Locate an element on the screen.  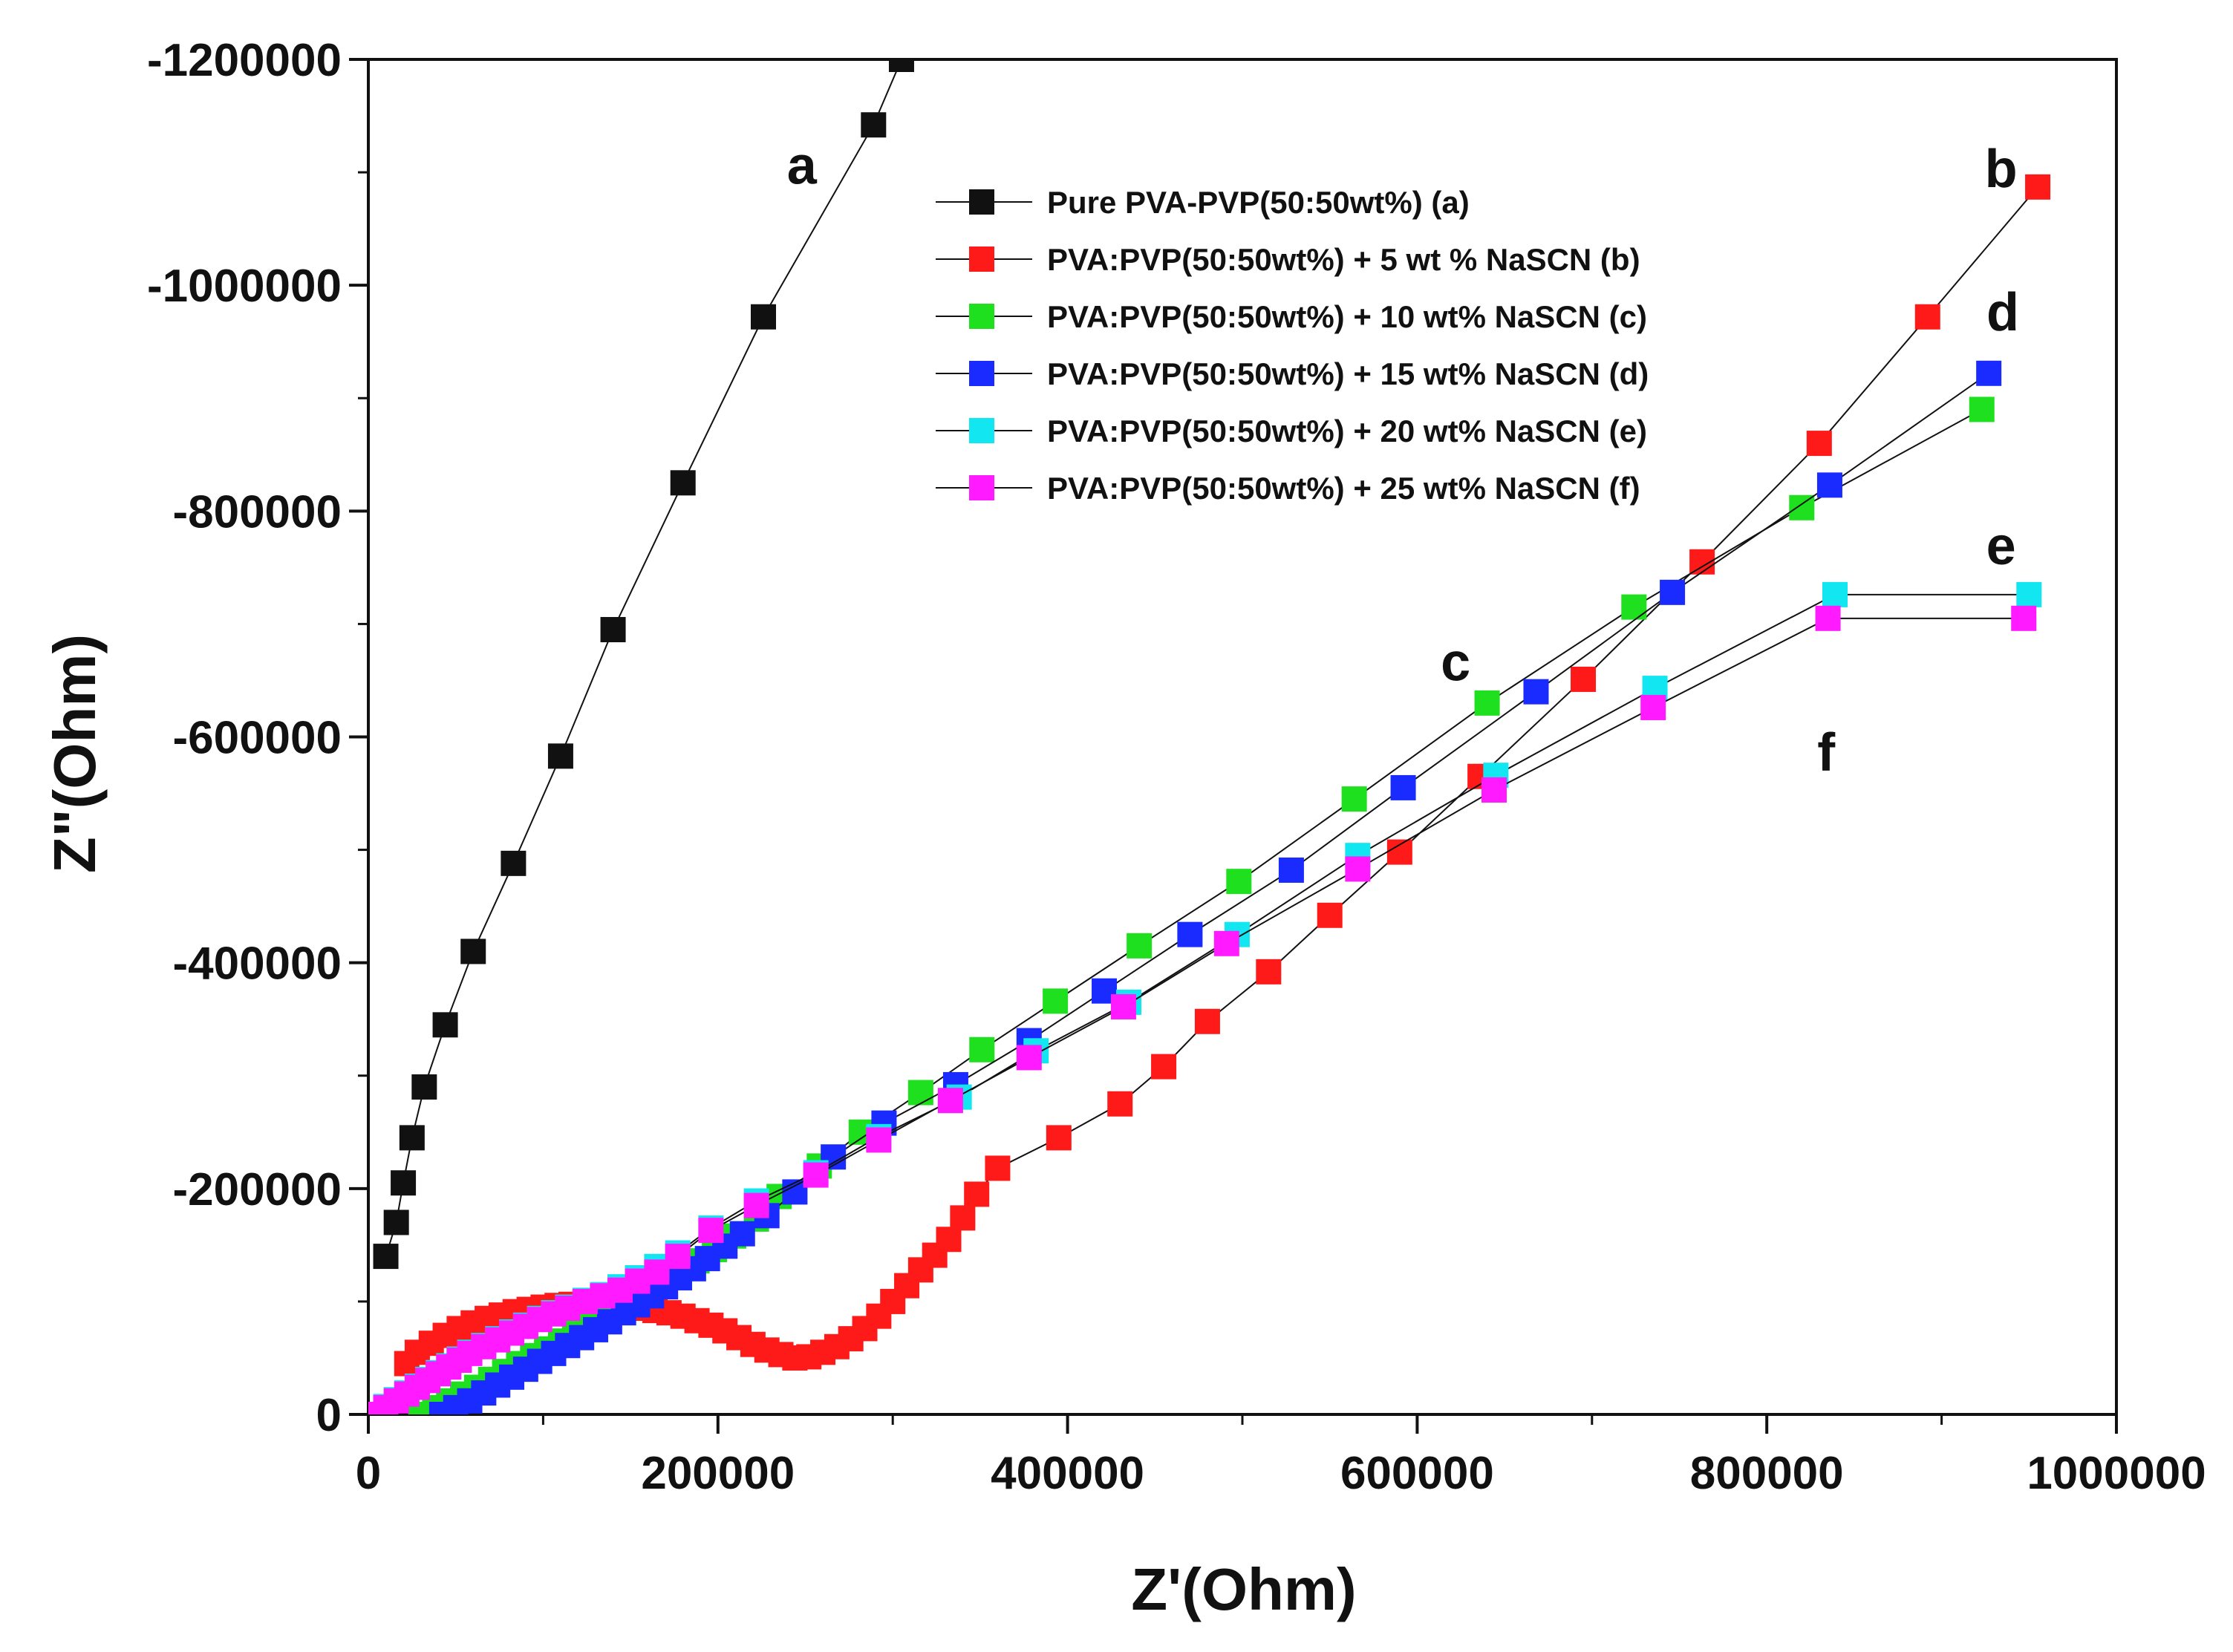
curve-label-b: b is located at coordinates (2002, 169).